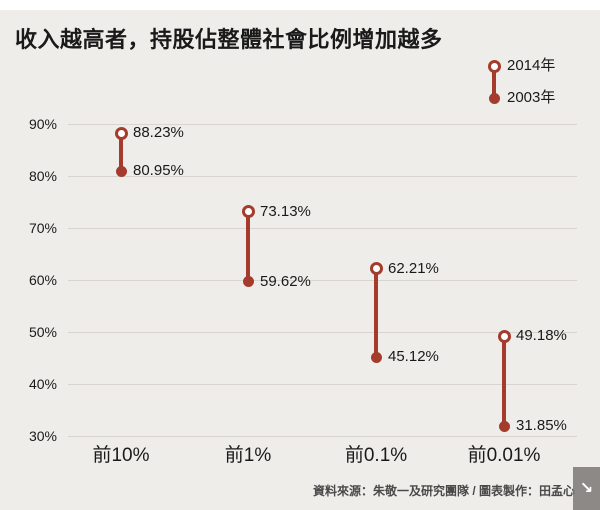 Image resolution: width=600 pixels, height=510 pixels. What do you see at coordinates (504, 455) in the screenshot?
I see `x-axis-category-label: 前0.01%` at bounding box center [504, 455].